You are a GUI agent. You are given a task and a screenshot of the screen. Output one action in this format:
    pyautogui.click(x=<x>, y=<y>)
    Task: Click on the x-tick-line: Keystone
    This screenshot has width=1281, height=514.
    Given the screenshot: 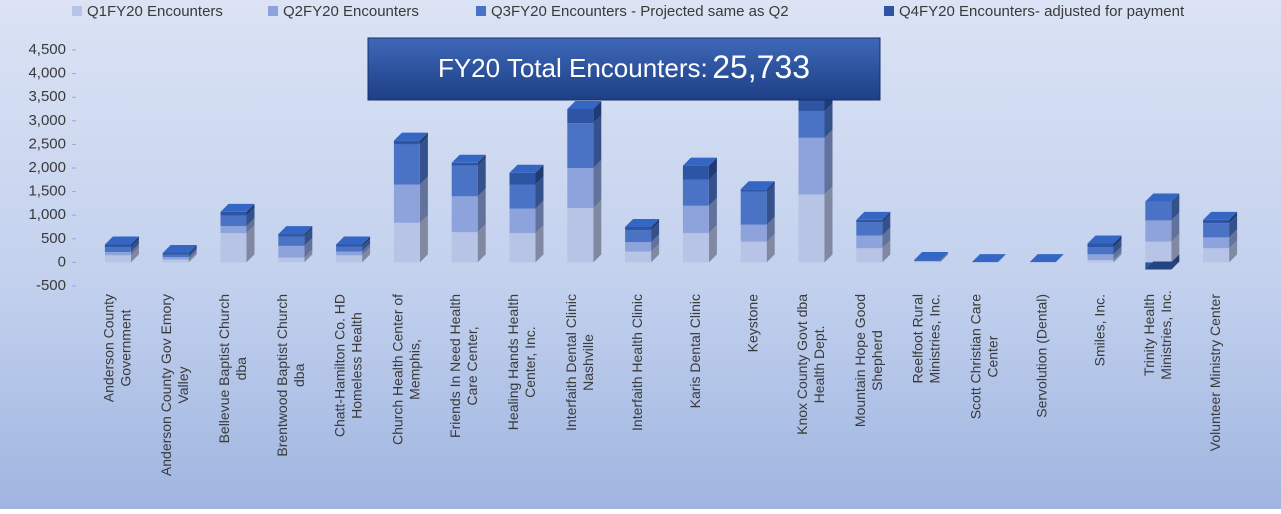 What is the action you would take?
    pyautogui.click(x=752, y=323)
    